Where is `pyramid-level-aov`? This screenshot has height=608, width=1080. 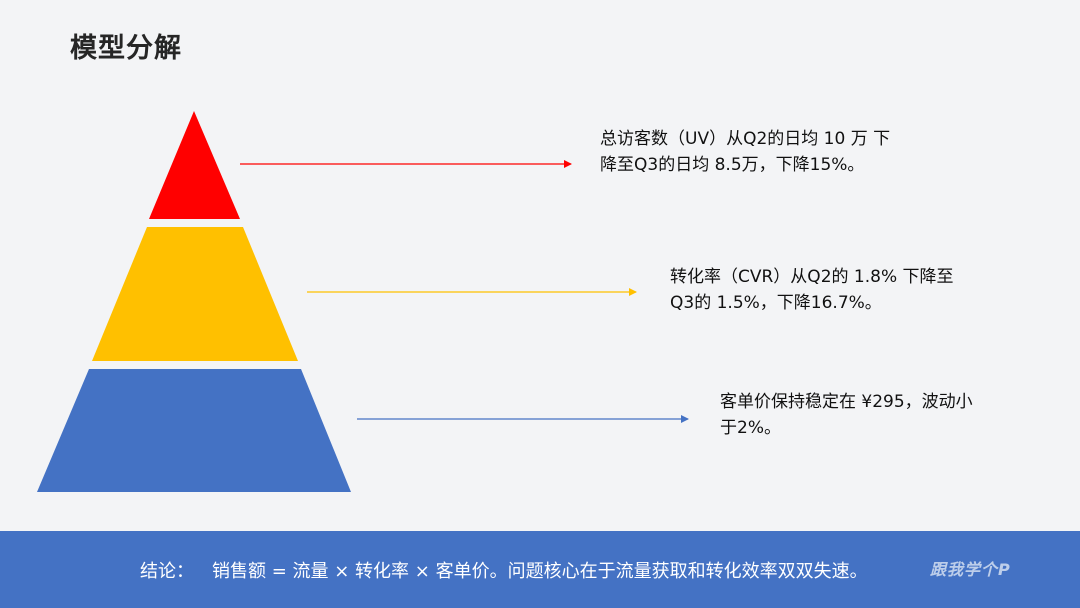
pyramid-level-aov is located at coordinates (194, 430).